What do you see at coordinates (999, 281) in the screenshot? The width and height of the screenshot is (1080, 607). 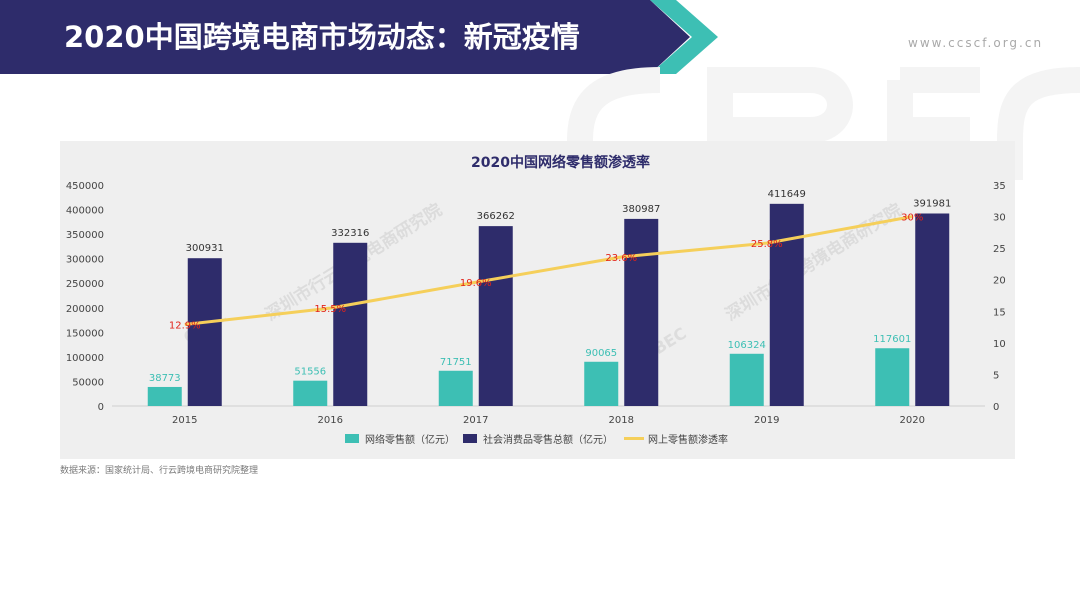 I see `y-right-tick-label: 20` at bounding box center [999, 281].